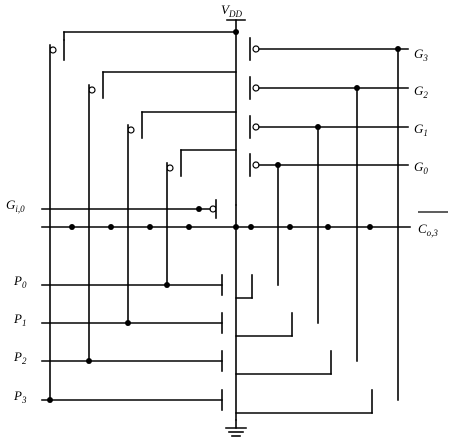 The image size is (458, 443). I want to click on vdd-supply, so click(154, 27).